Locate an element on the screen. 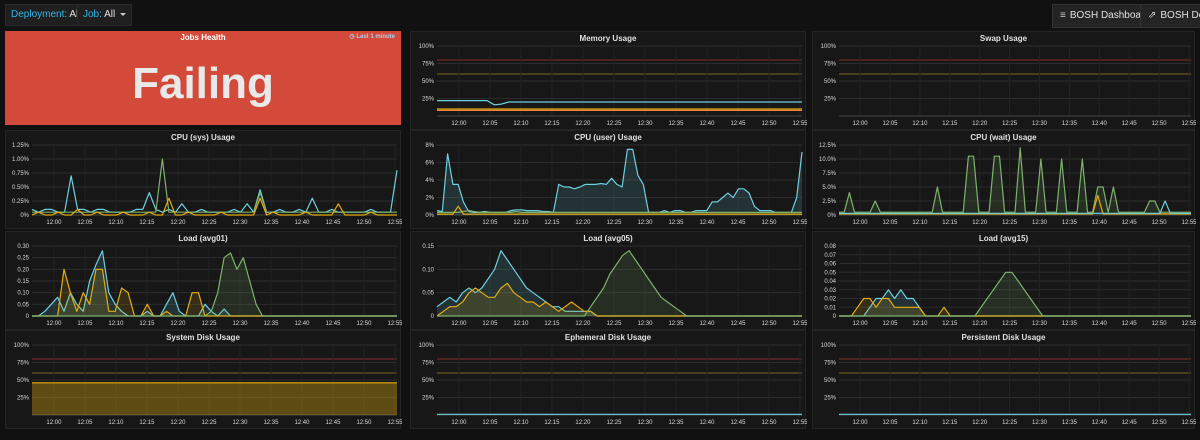 This screenshot has height=440, width=1200. y-tick-label: 0.01 is located at coordinates (830, 308).